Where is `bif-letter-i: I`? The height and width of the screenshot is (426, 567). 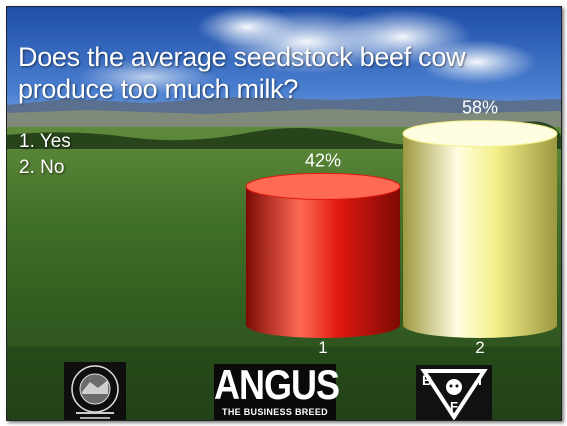 bif-letter-i: I is located at coordinates (480, 380).